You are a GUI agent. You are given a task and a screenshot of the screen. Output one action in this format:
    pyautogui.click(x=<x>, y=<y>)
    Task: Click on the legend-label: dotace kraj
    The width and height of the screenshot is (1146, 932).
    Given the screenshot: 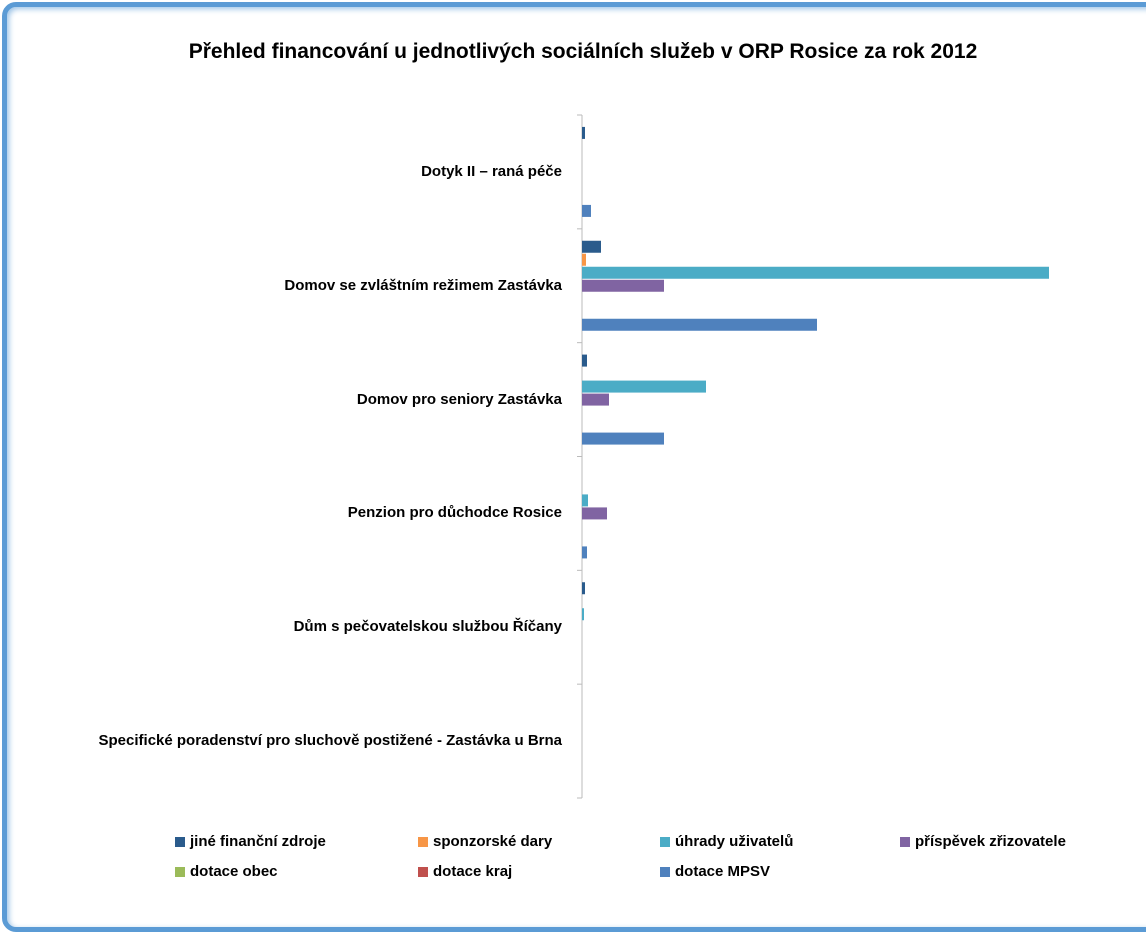 What is the action you would take?
    pyautogui.click(x=472, y=871)
    